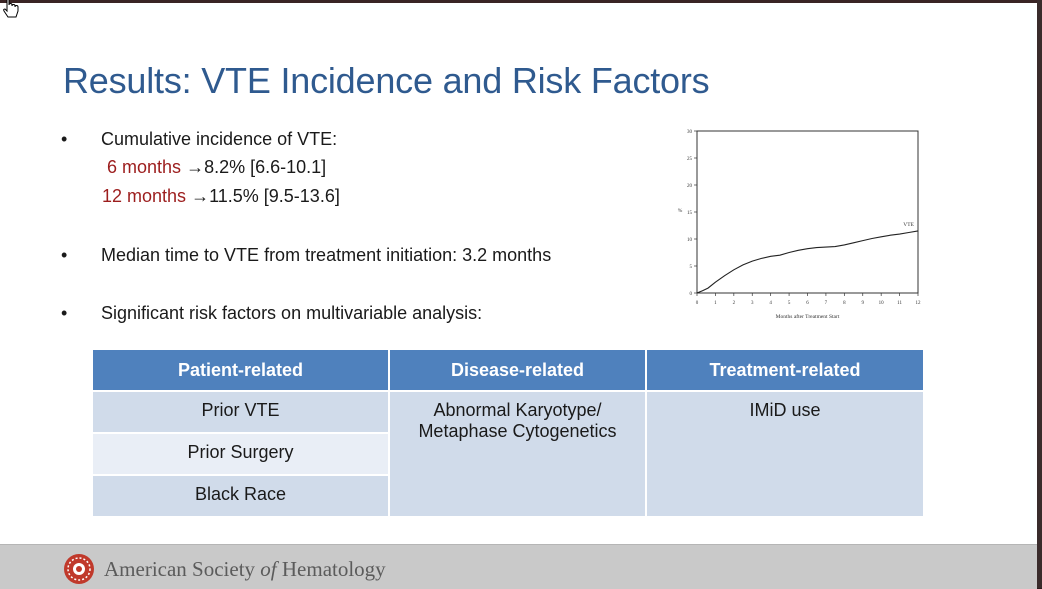 The height and width of the screenshot is (589, 1042). I want to click on series-label-vte: VTE, so click(908, 225).